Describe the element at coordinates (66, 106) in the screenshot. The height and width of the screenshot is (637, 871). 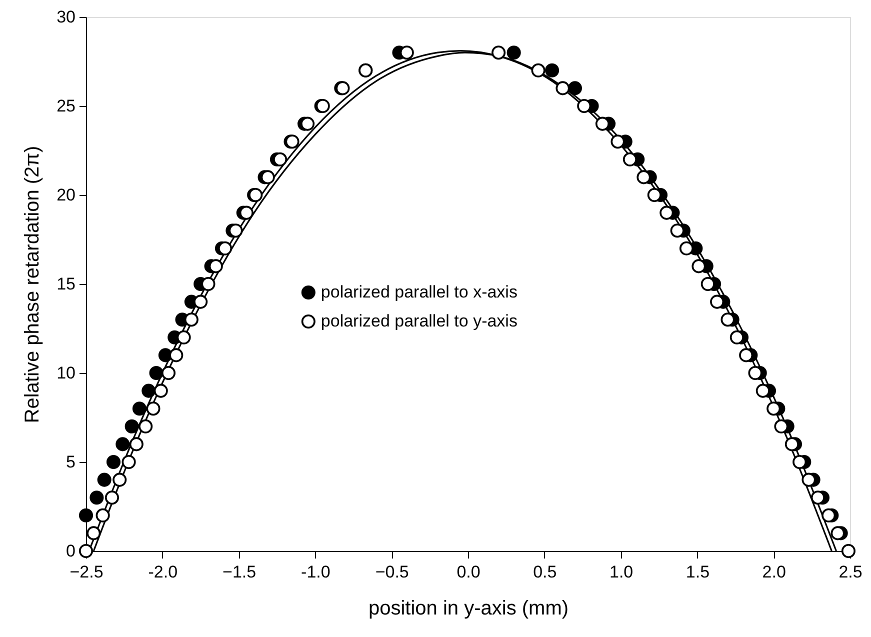
I see `y-tick-label: 25` at that location.